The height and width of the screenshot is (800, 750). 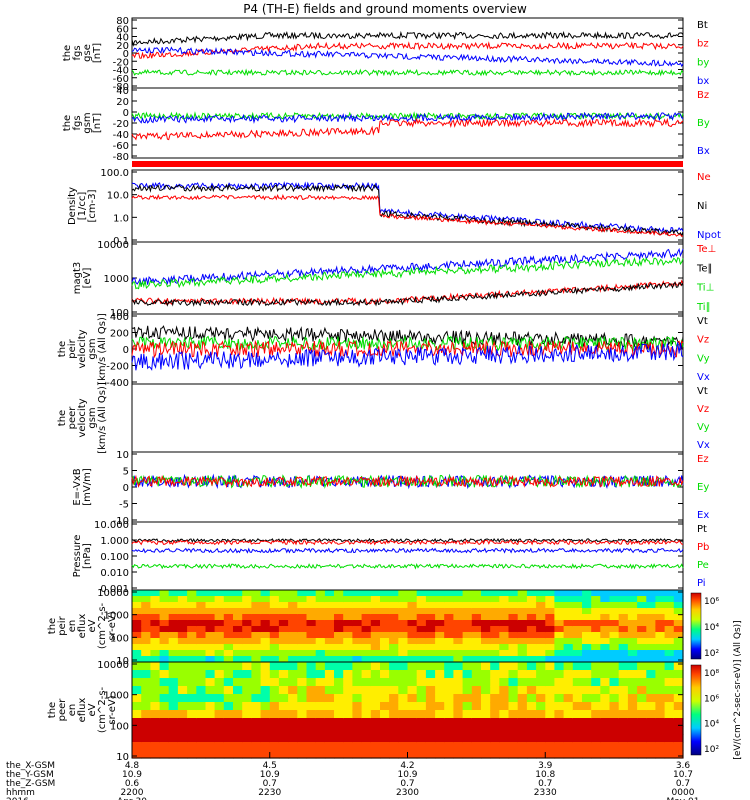 What do you see at coordinates (703, 44) in the screenshot?
I see `legend-label: bz` at bounding box center [703, 44].